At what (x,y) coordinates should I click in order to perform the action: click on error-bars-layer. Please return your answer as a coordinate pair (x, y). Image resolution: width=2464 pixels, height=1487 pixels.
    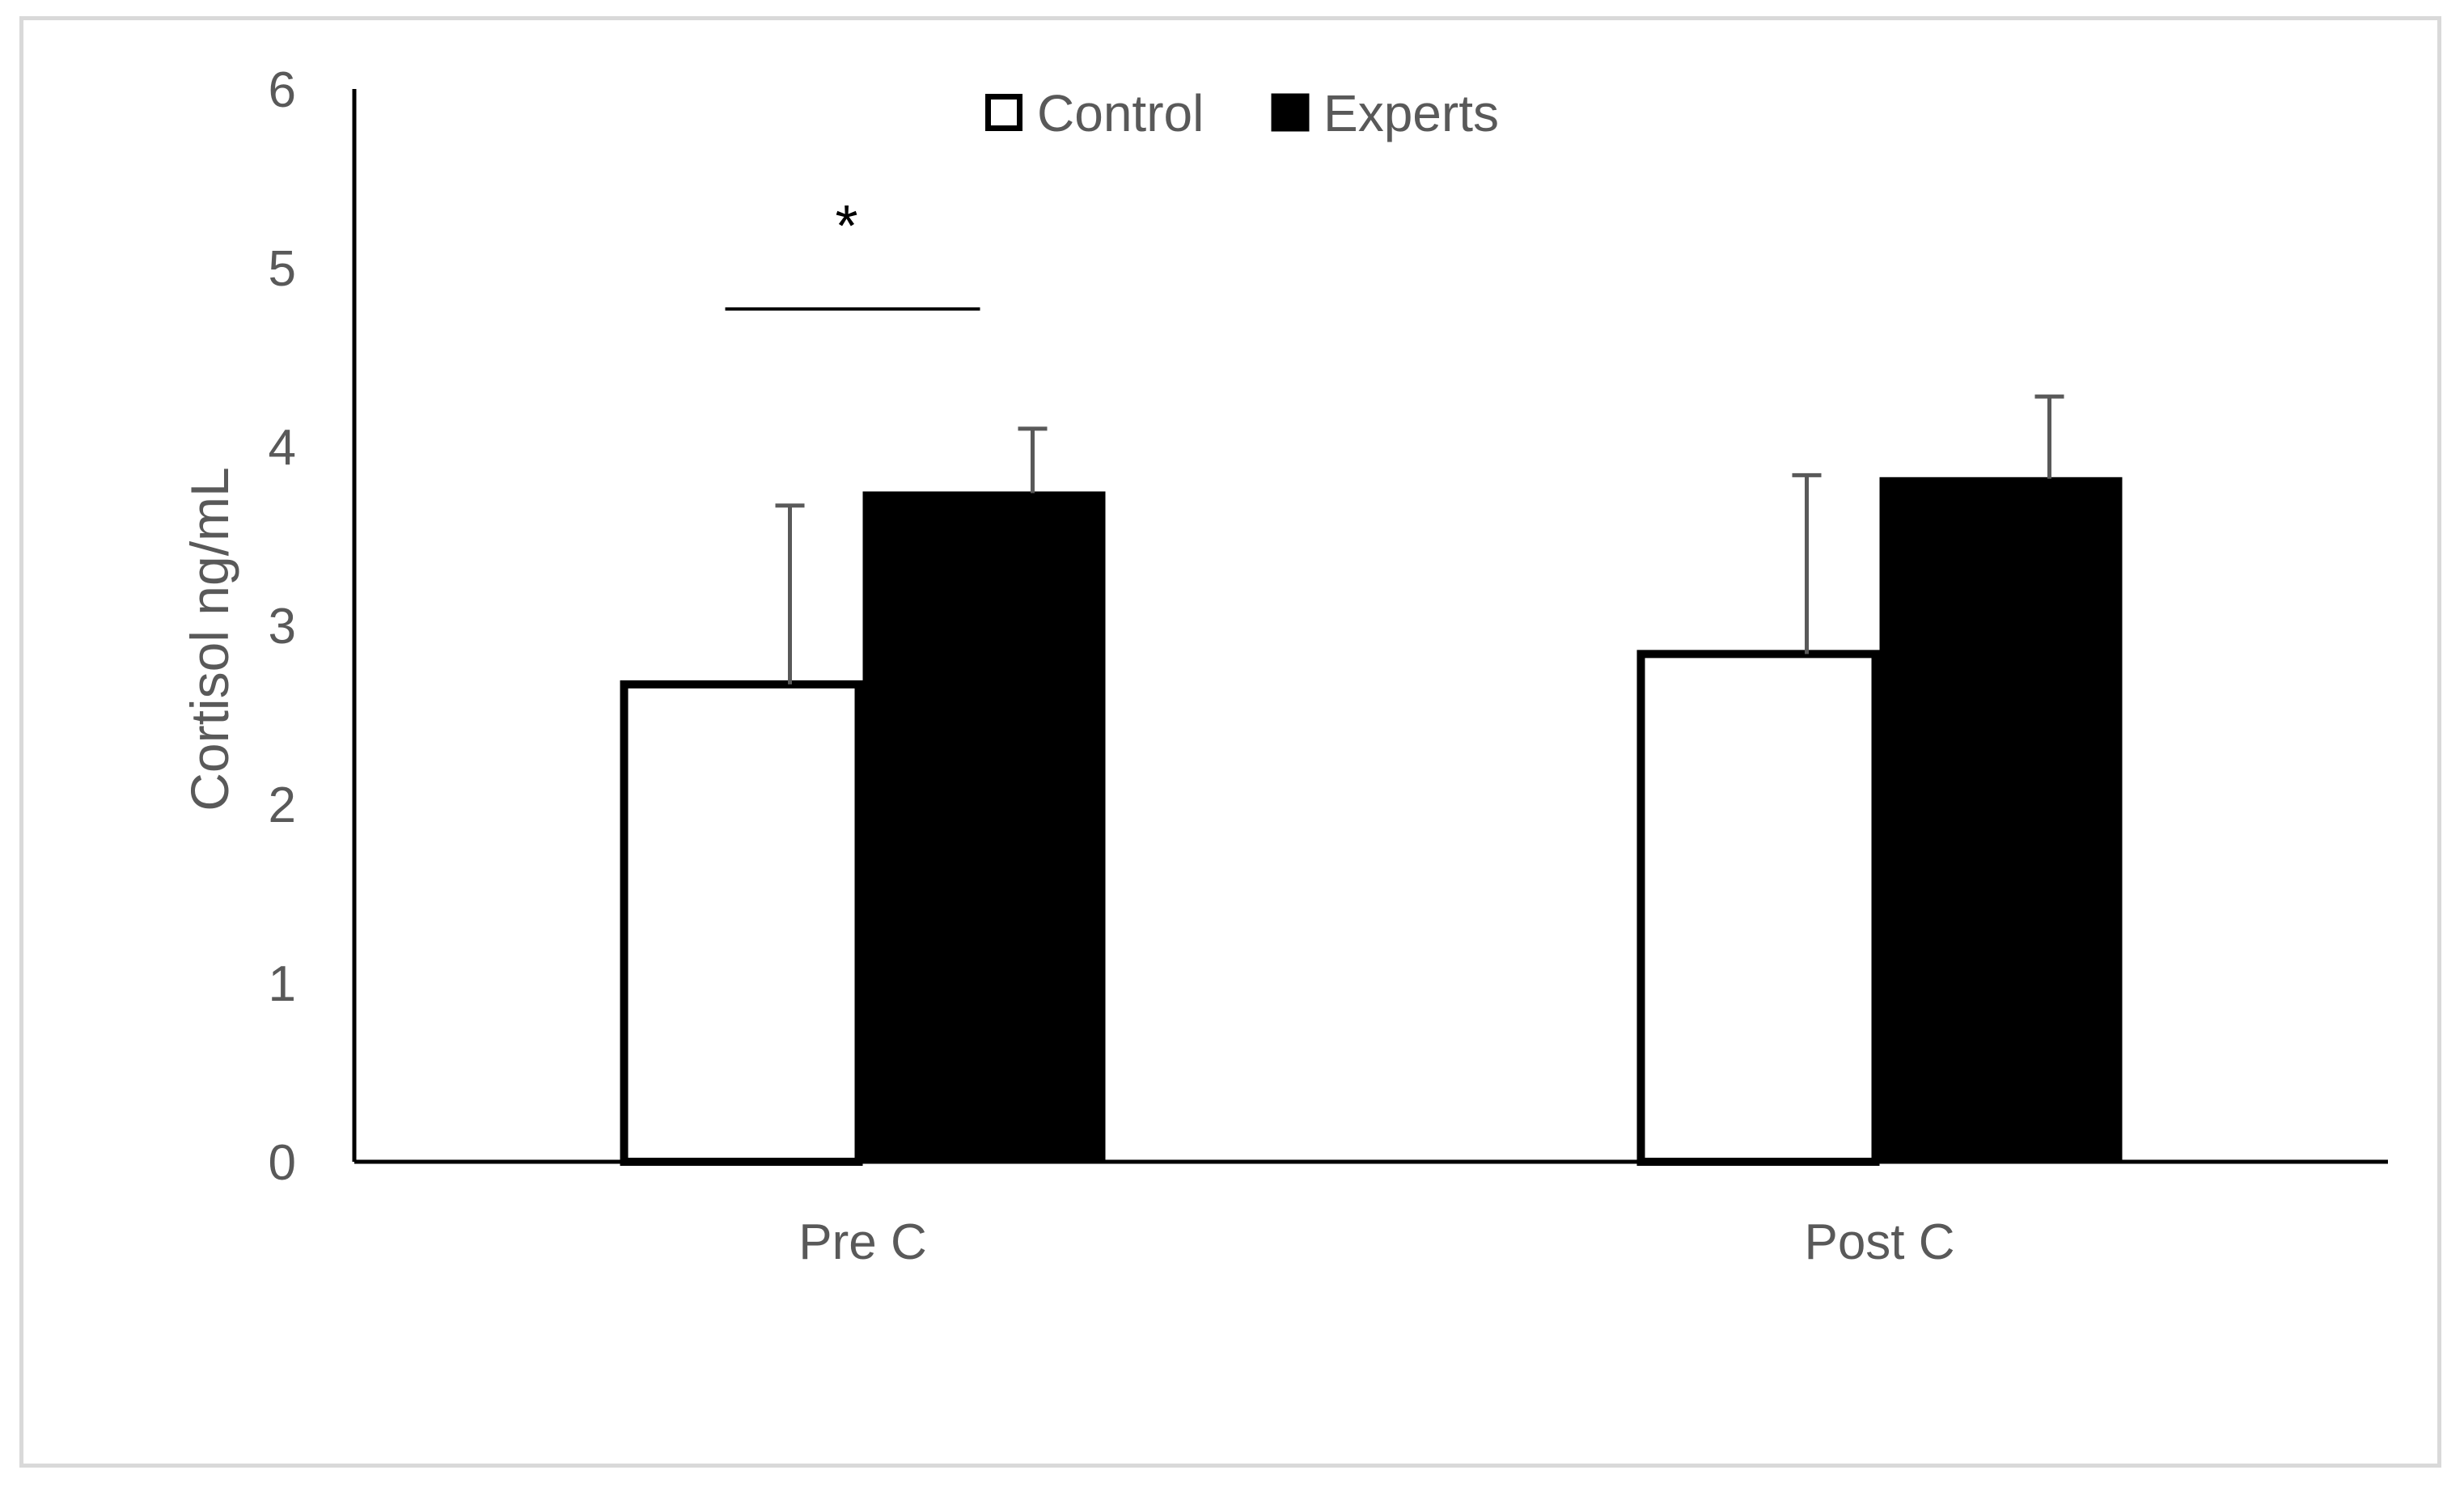
    Looking at the image, I should click on (1419, 539).